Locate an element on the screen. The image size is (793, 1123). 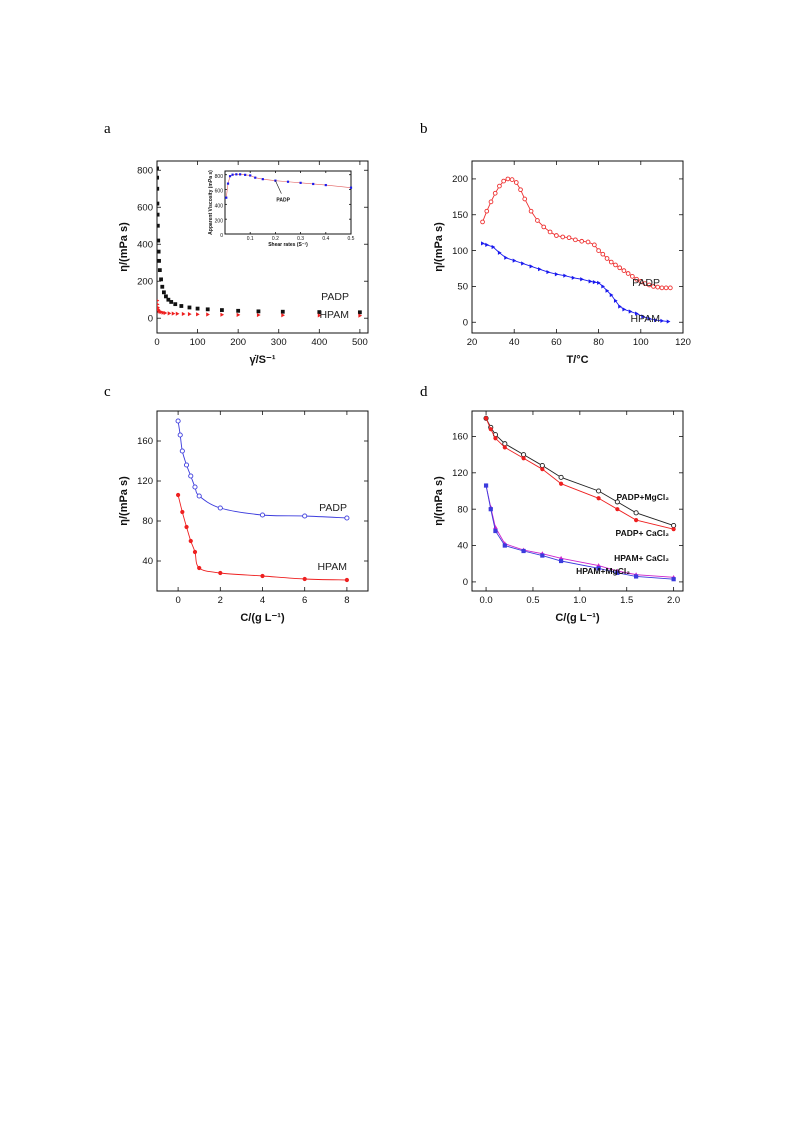
inset-series-line is located at coordinates (288, 186).